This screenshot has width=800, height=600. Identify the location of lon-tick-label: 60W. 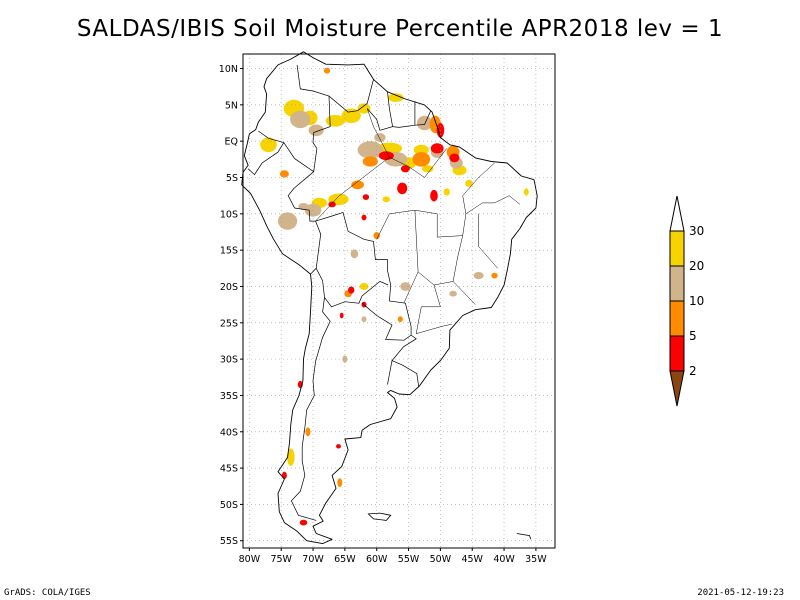
(377, 559).